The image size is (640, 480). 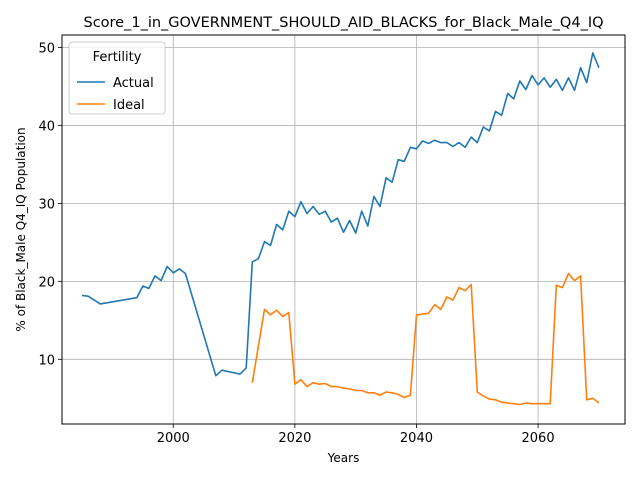 I want to click on legend-box, so click(x=117, y=78).